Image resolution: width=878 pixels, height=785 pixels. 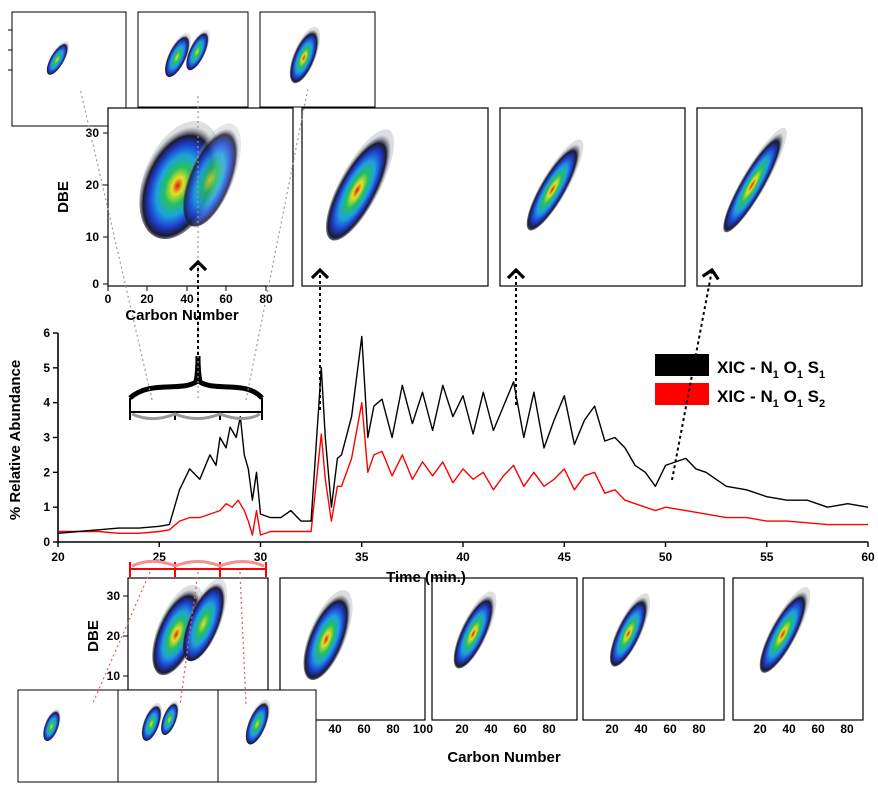 I want to click on x-tick-label: 50, so click(x=666, y=557).